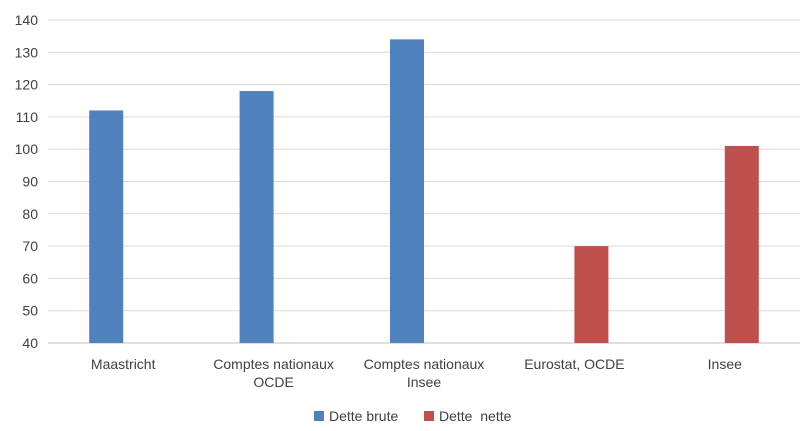 The height and width of the screenshot is (431, 802). What do you see at coordinates (273, 382) in the screenshot?
I see `category-label: OCDE` at bounding box center [273, 382].